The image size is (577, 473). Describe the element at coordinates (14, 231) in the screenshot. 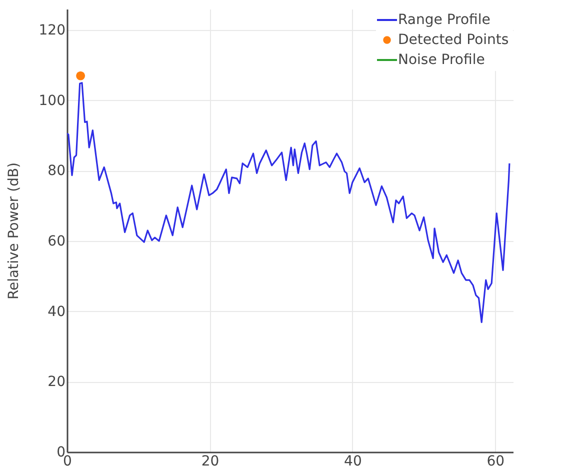

I see `y-axis-title: Relative Power (dB)` at that location.